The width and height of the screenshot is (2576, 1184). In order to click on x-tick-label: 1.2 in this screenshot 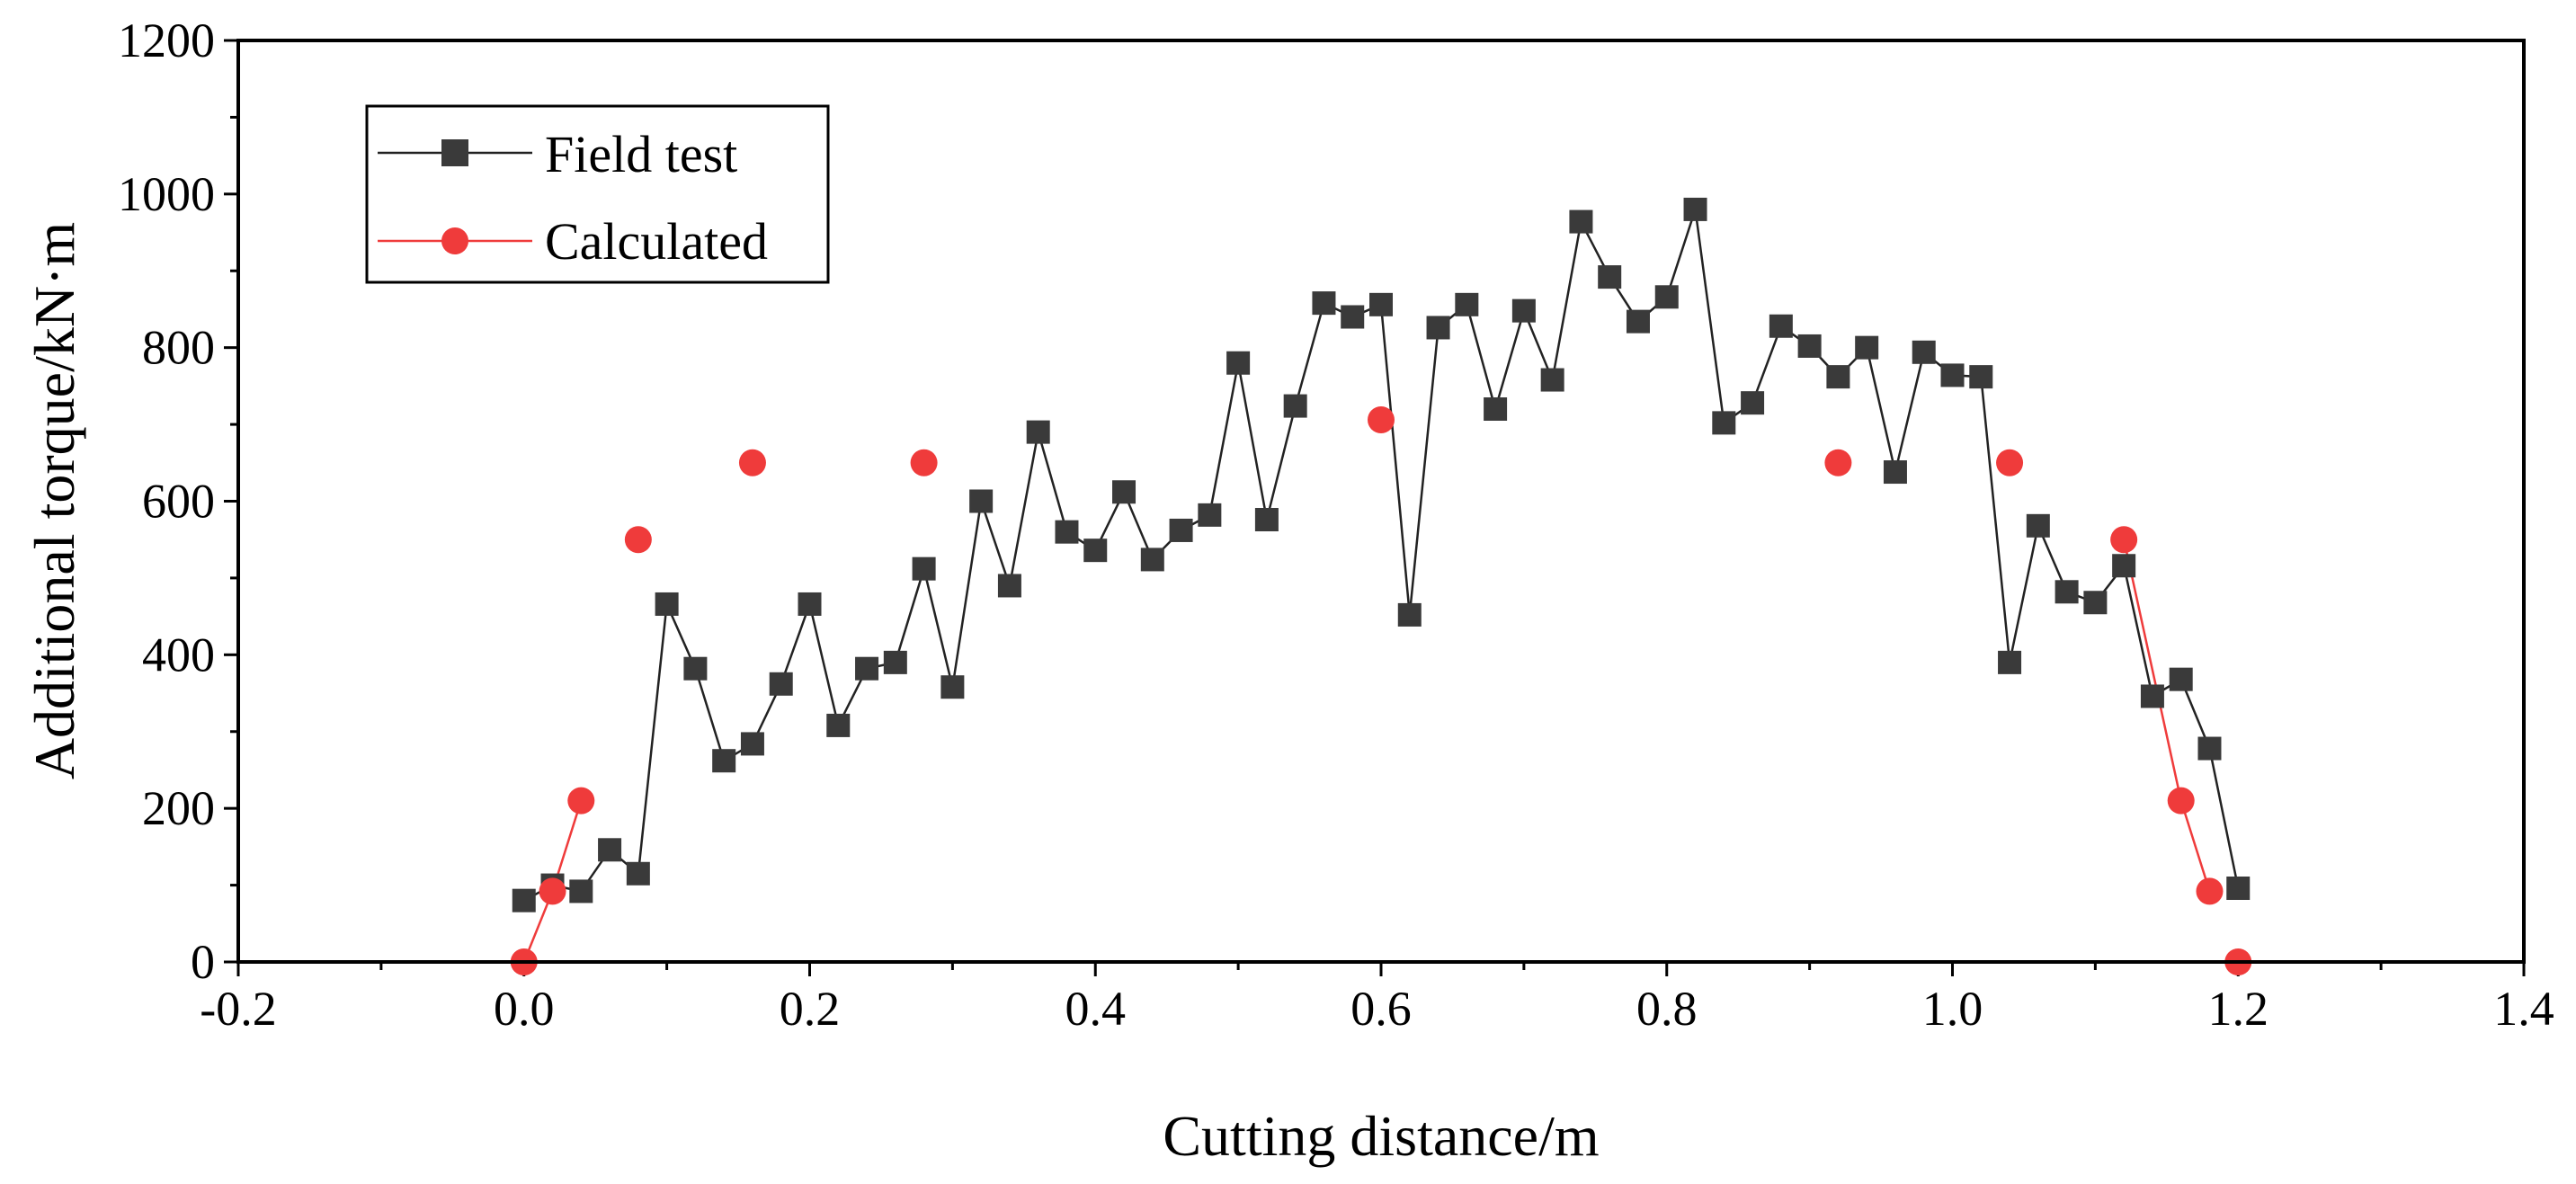, I will do `click(2238, 1009)`.